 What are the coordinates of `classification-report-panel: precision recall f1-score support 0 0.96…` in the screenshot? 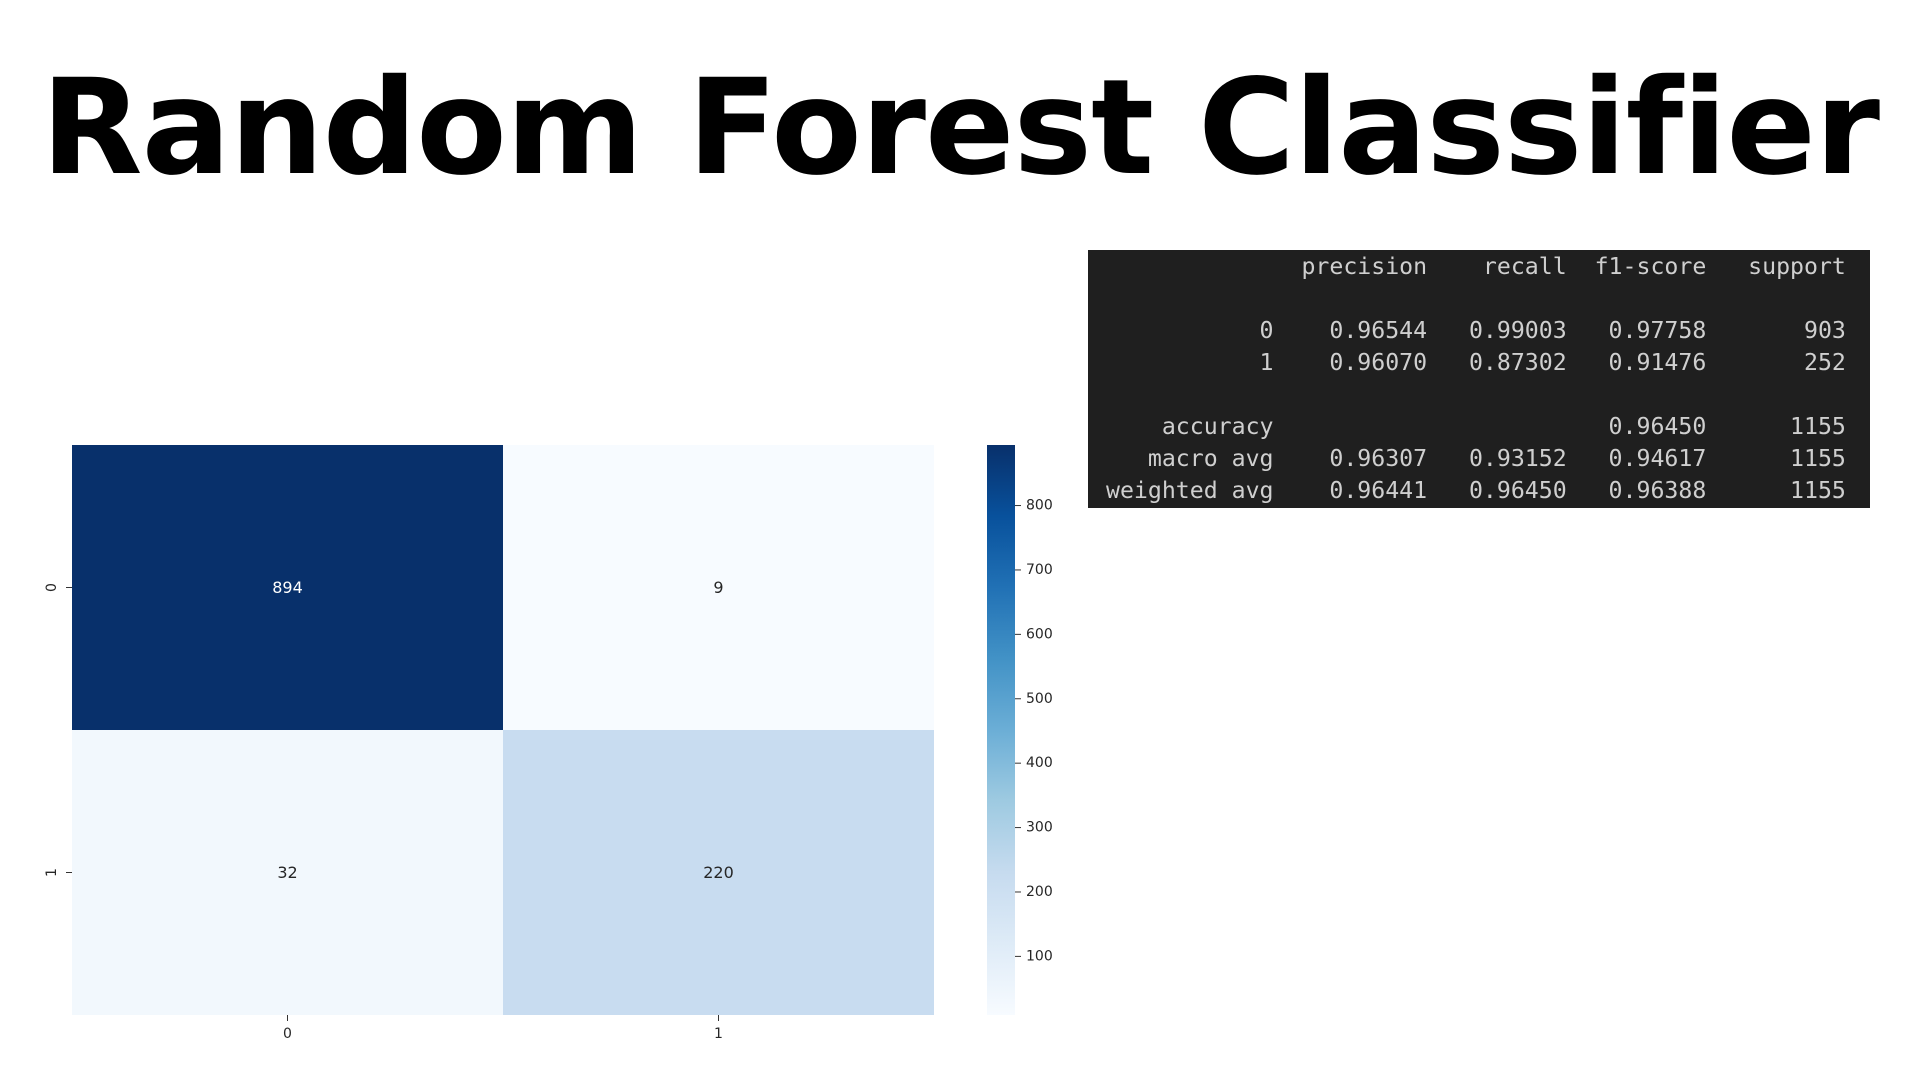 It's located at (1479, 379).